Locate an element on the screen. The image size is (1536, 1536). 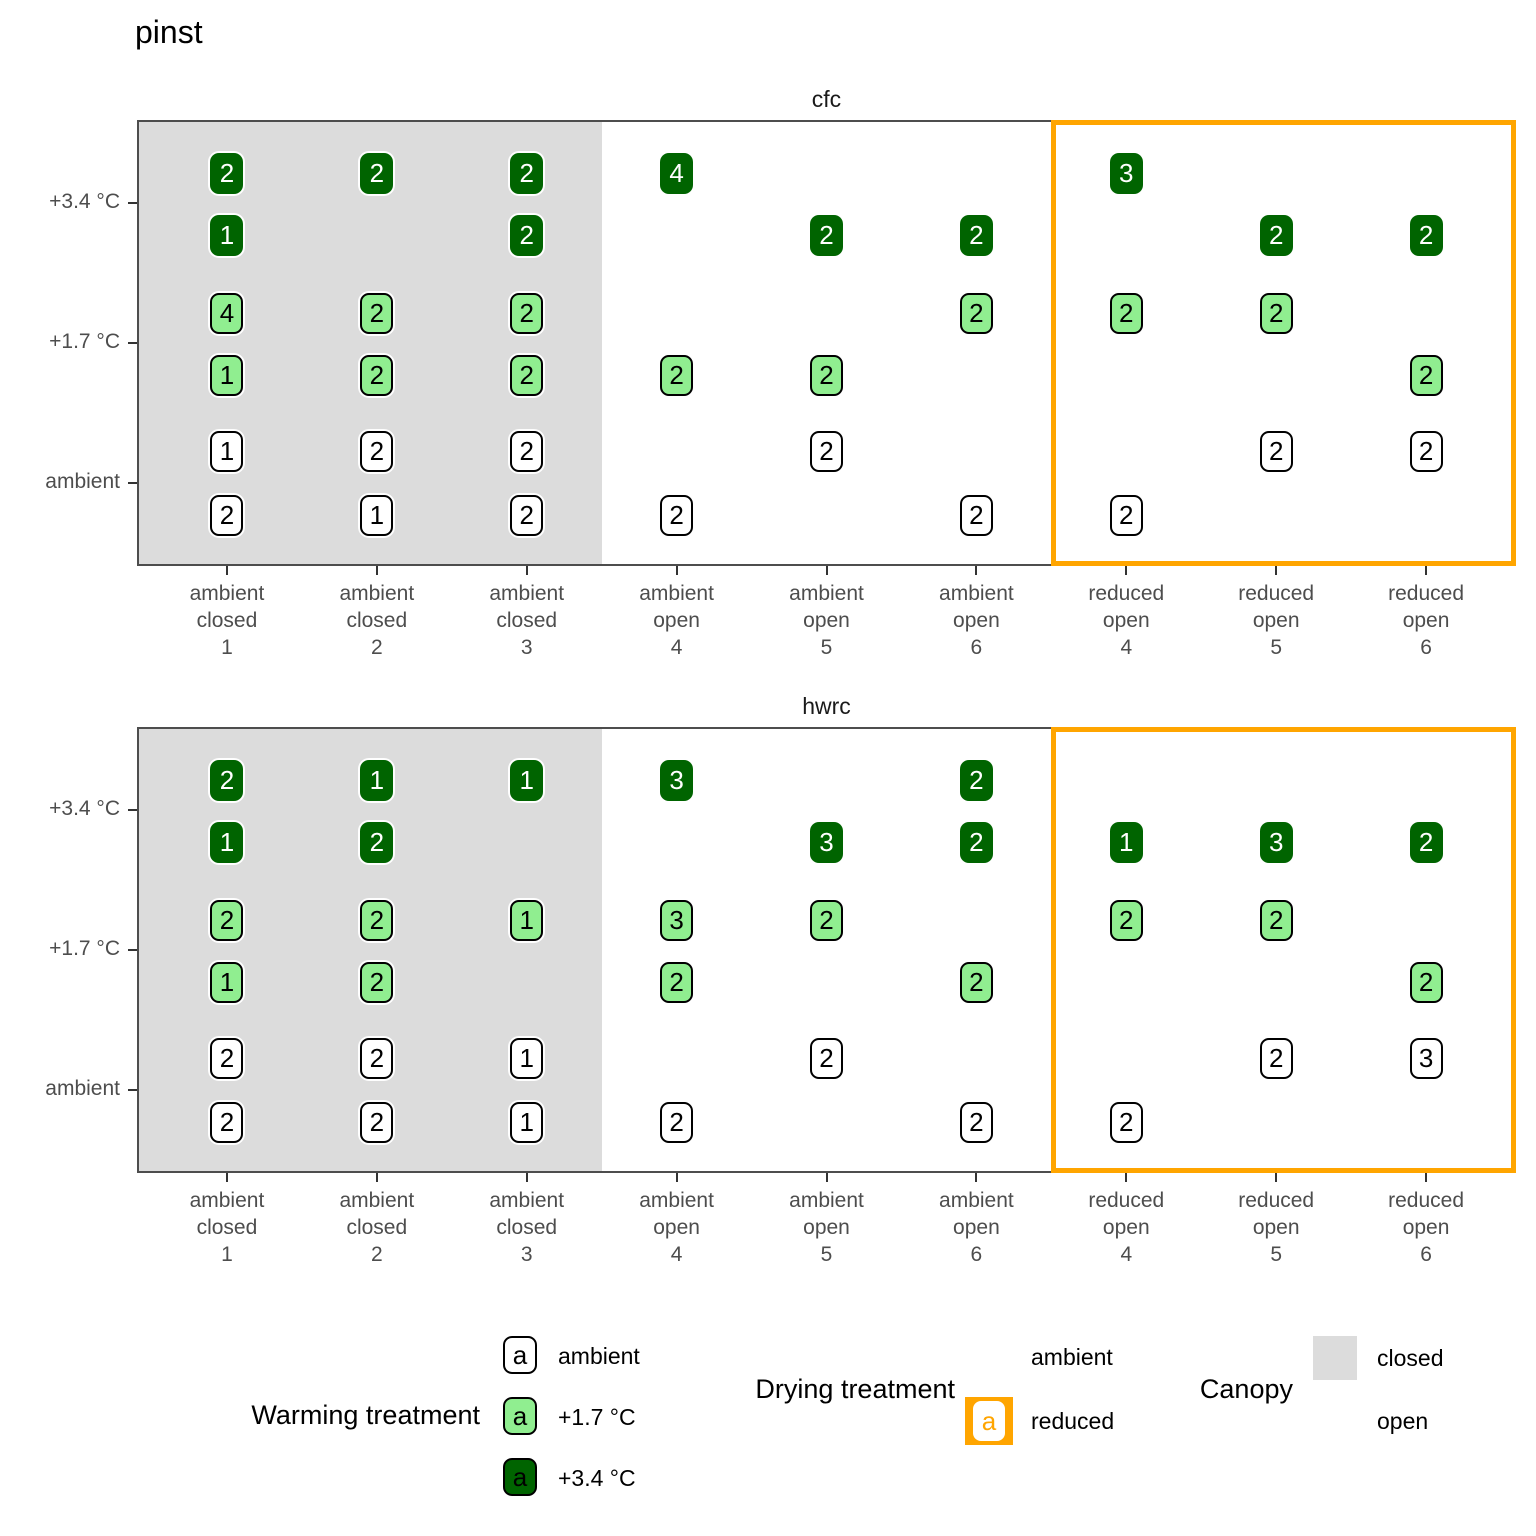
count-label-box: 4 is located at coordinates (677, 174).